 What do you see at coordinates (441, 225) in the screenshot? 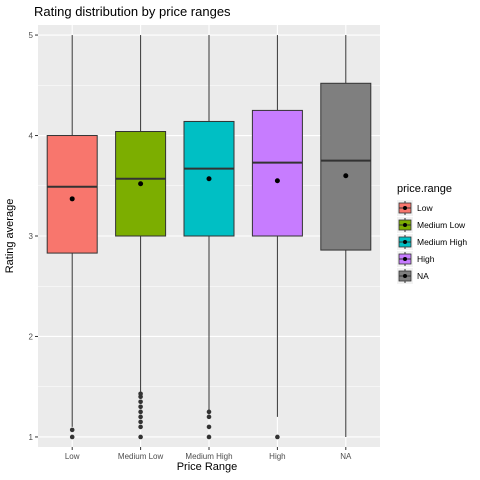
I see `legend-label: Medium Low` at bounding box center [441, 225].